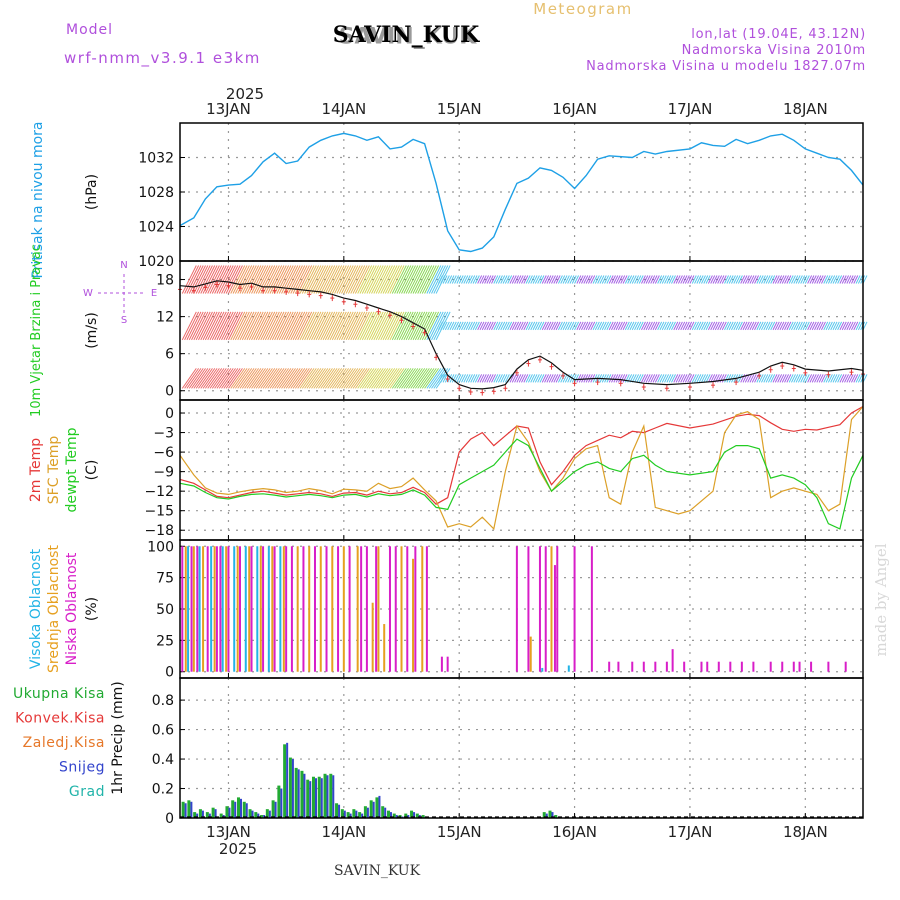 This screenshot has height=900, width=900. Describe the element at coordinates (377, 871) in the screenshot. I see `footer-station: SAVIN_KUK` at that location.